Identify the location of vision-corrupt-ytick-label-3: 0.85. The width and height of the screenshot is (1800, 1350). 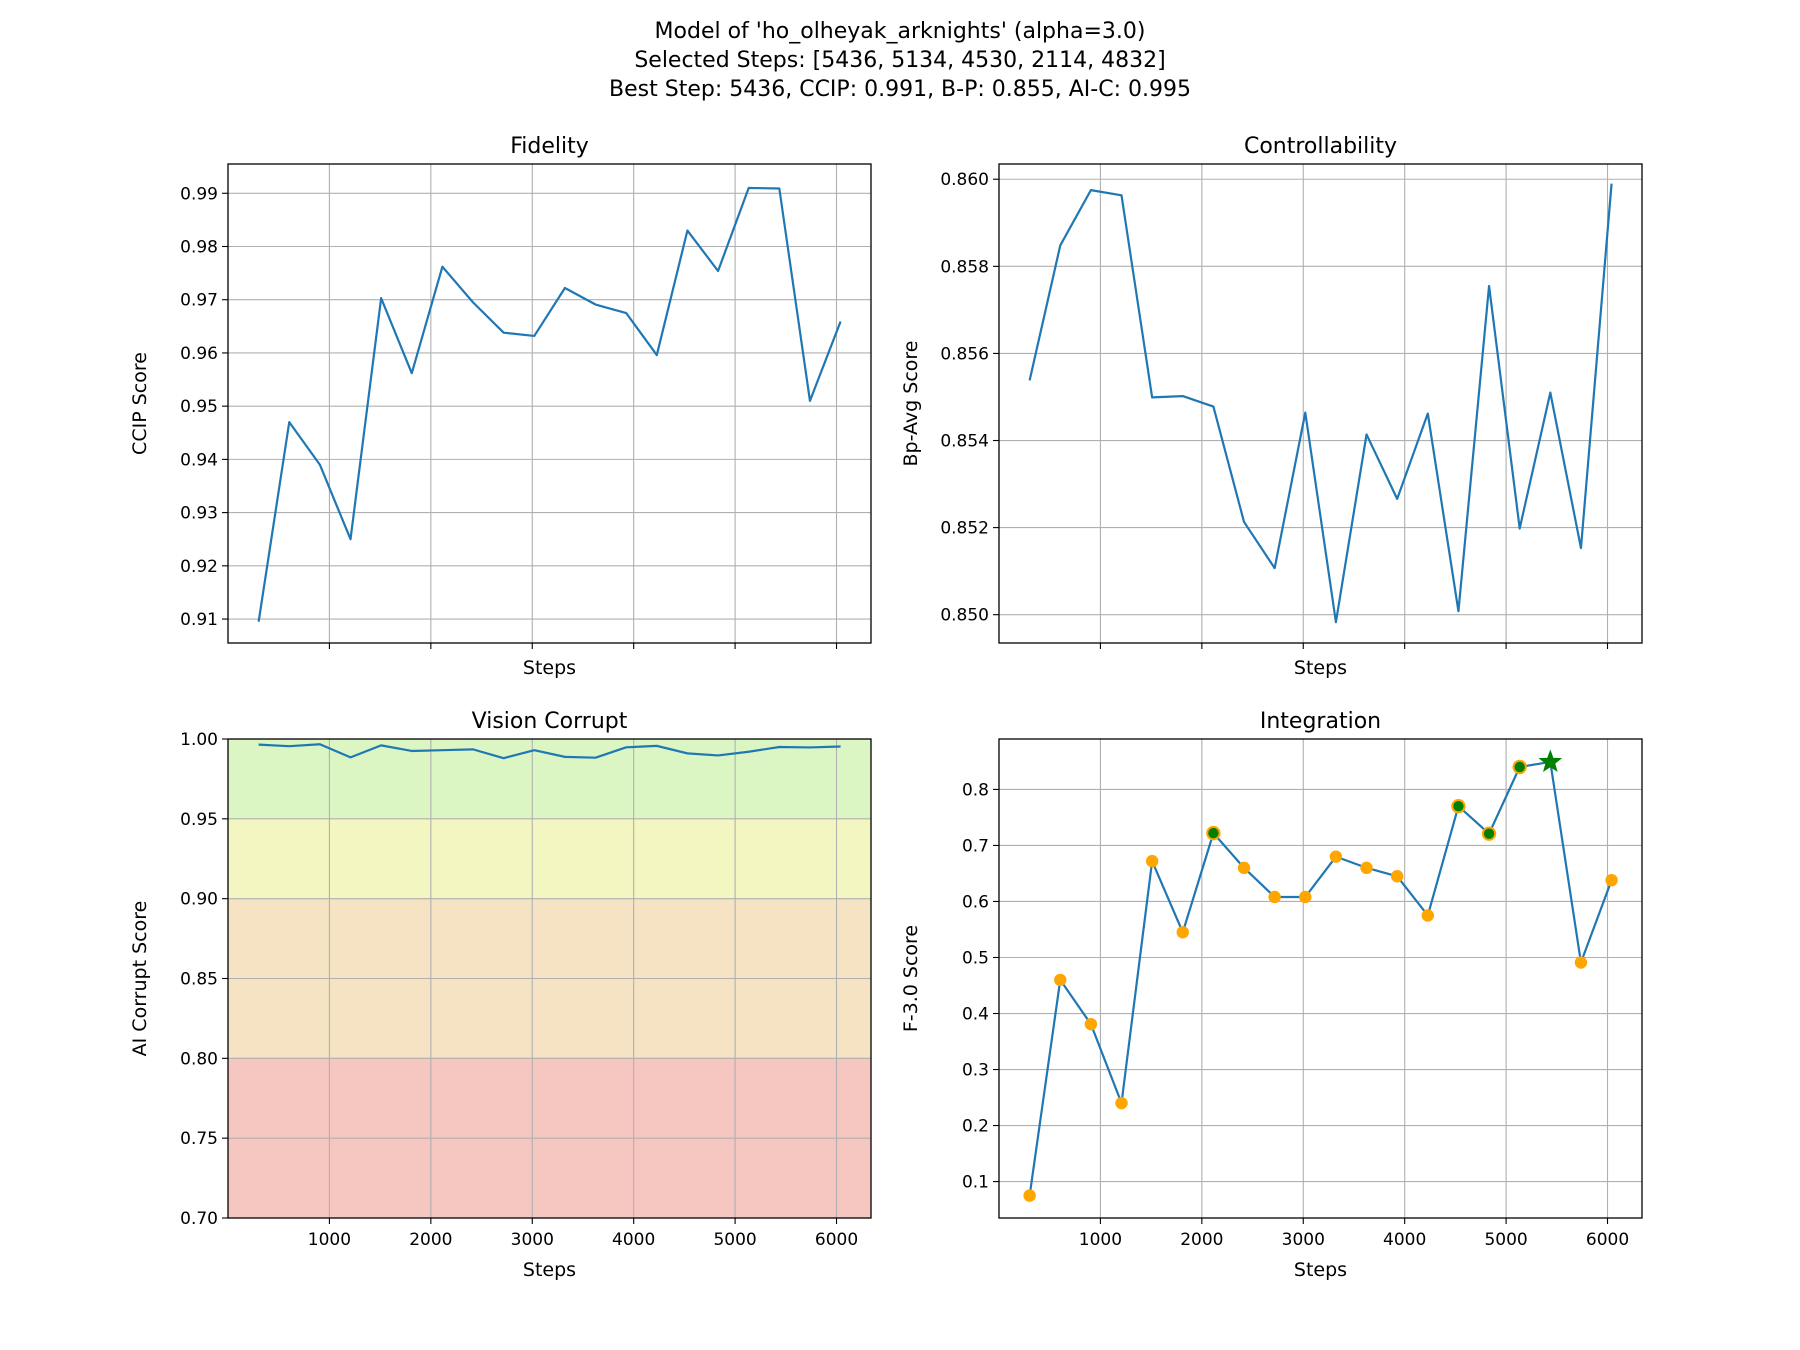
(199, 980).